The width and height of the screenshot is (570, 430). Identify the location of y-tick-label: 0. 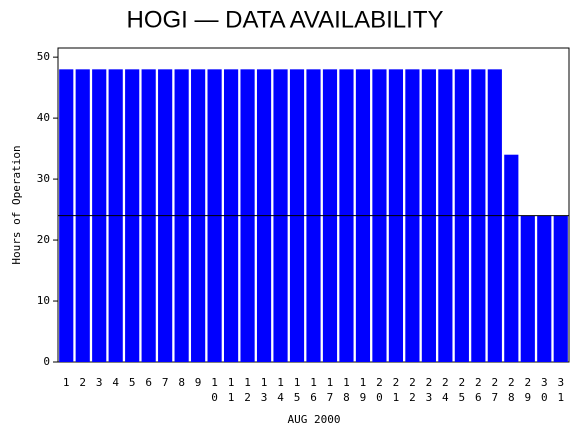
(46, 361).